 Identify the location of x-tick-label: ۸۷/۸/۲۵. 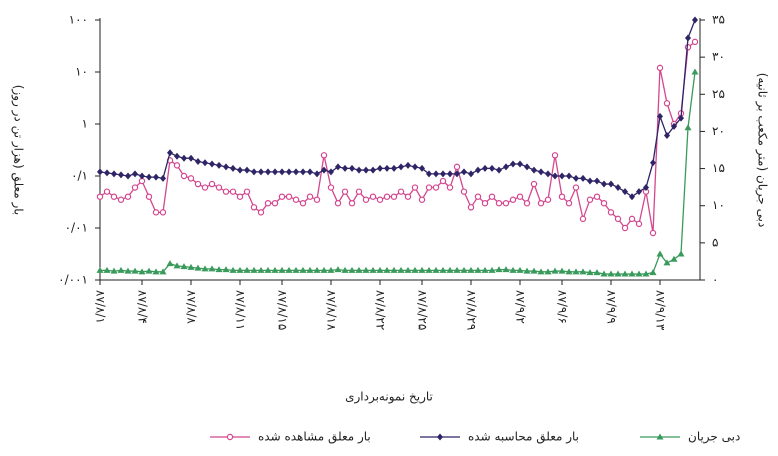
(423, 310).